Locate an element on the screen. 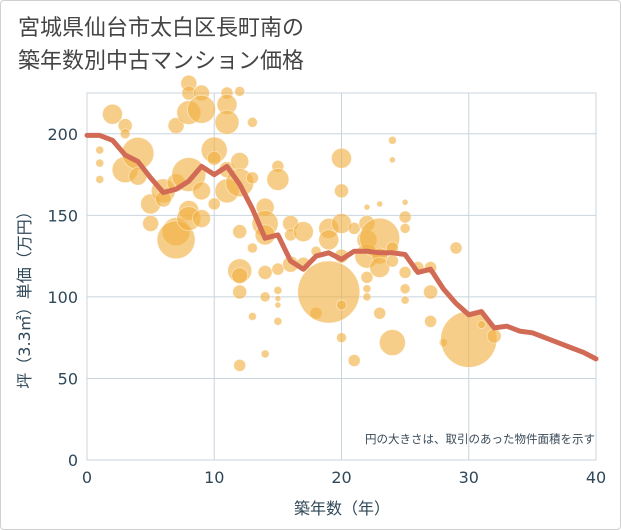 Image resolution: width=621 pixels, height=530 pixels. y-tick-label: 200 is located at coordinates (62, 134).